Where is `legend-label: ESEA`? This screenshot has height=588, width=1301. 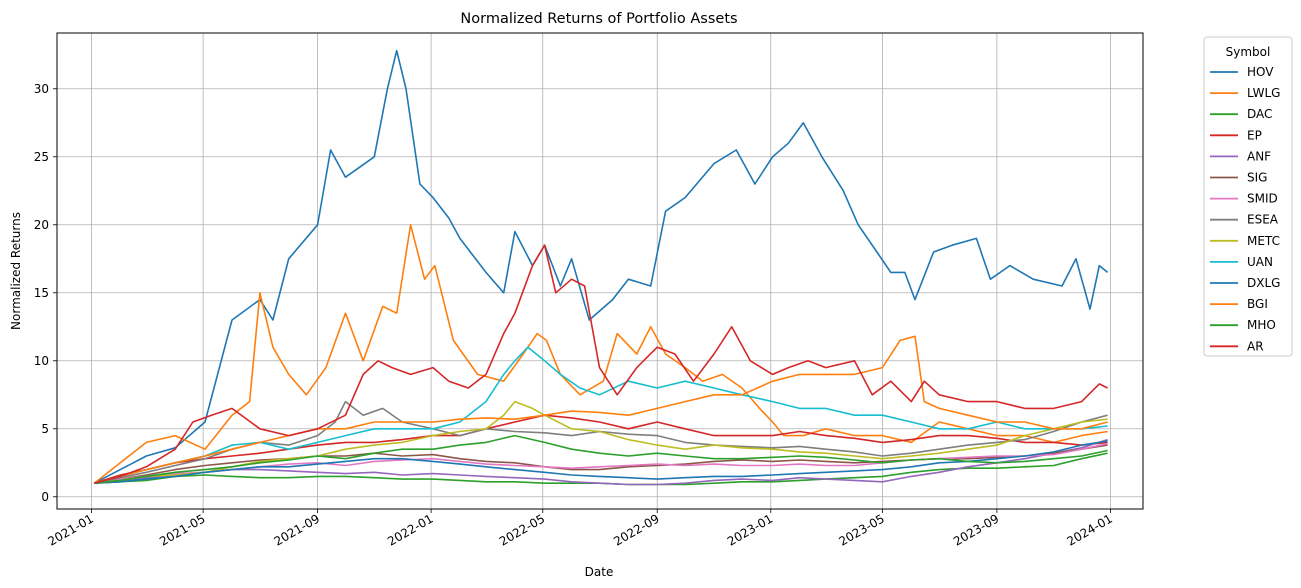 legend-label: ESEA is located at coordinates (1263, 220).